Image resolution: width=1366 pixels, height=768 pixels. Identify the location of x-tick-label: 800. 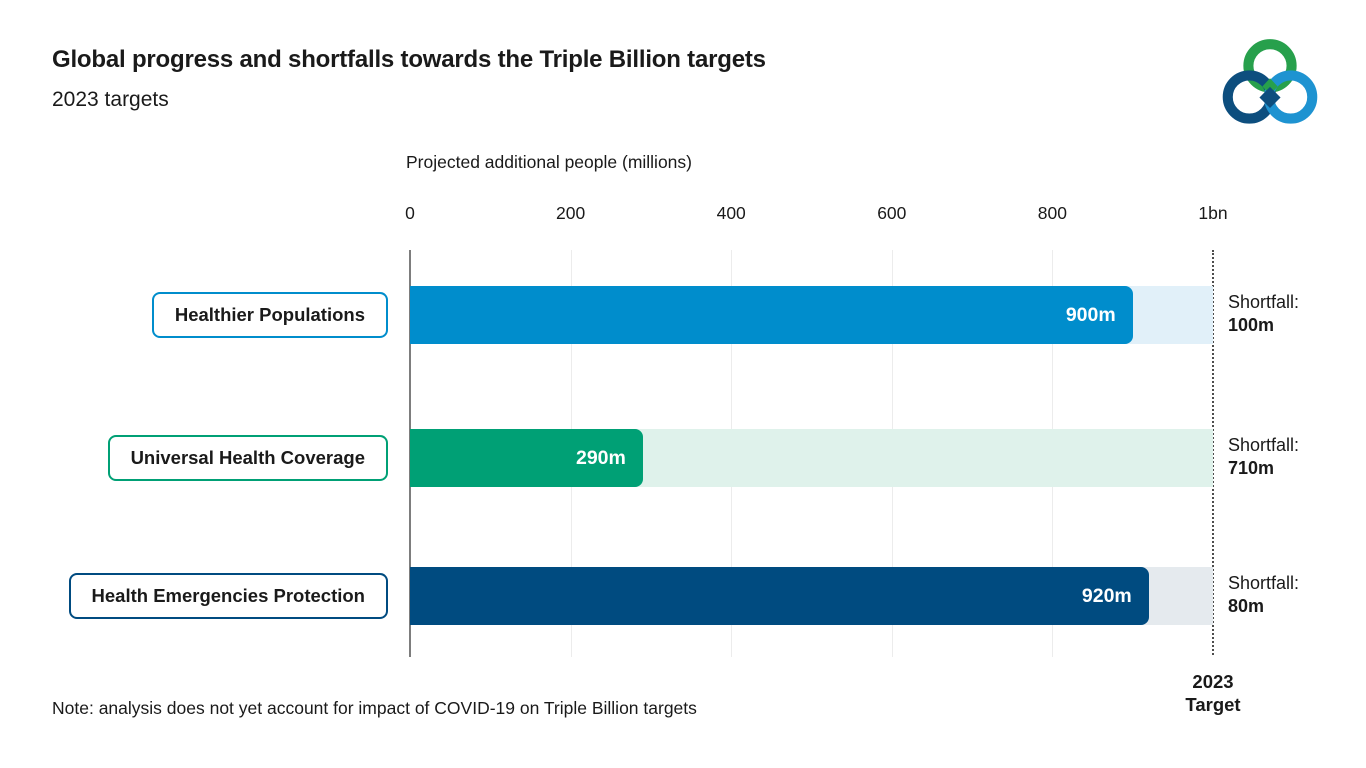
(1052, 213).